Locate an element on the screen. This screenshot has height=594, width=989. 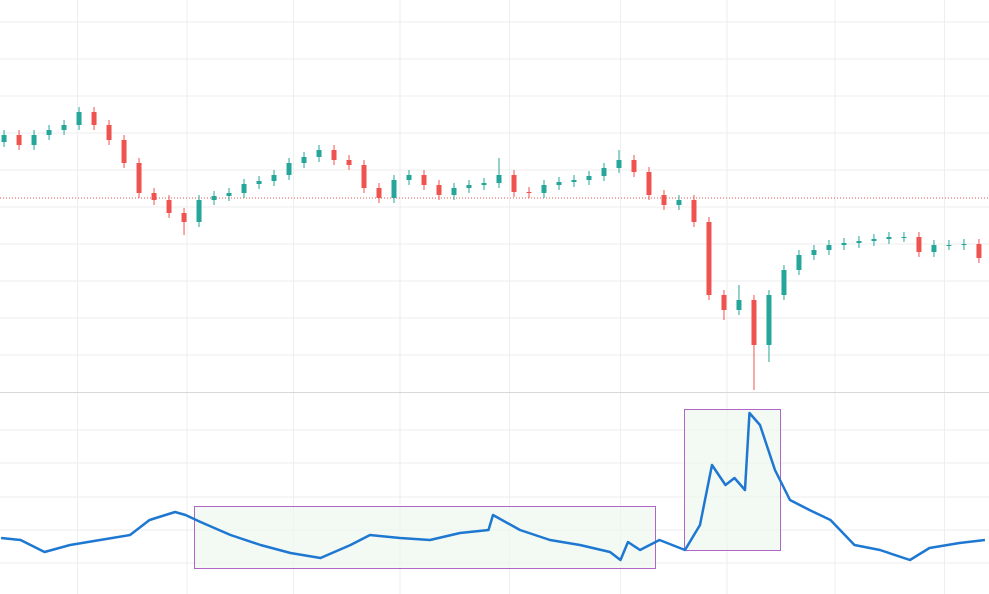
highlight-box is located at coordinates (425, 537).